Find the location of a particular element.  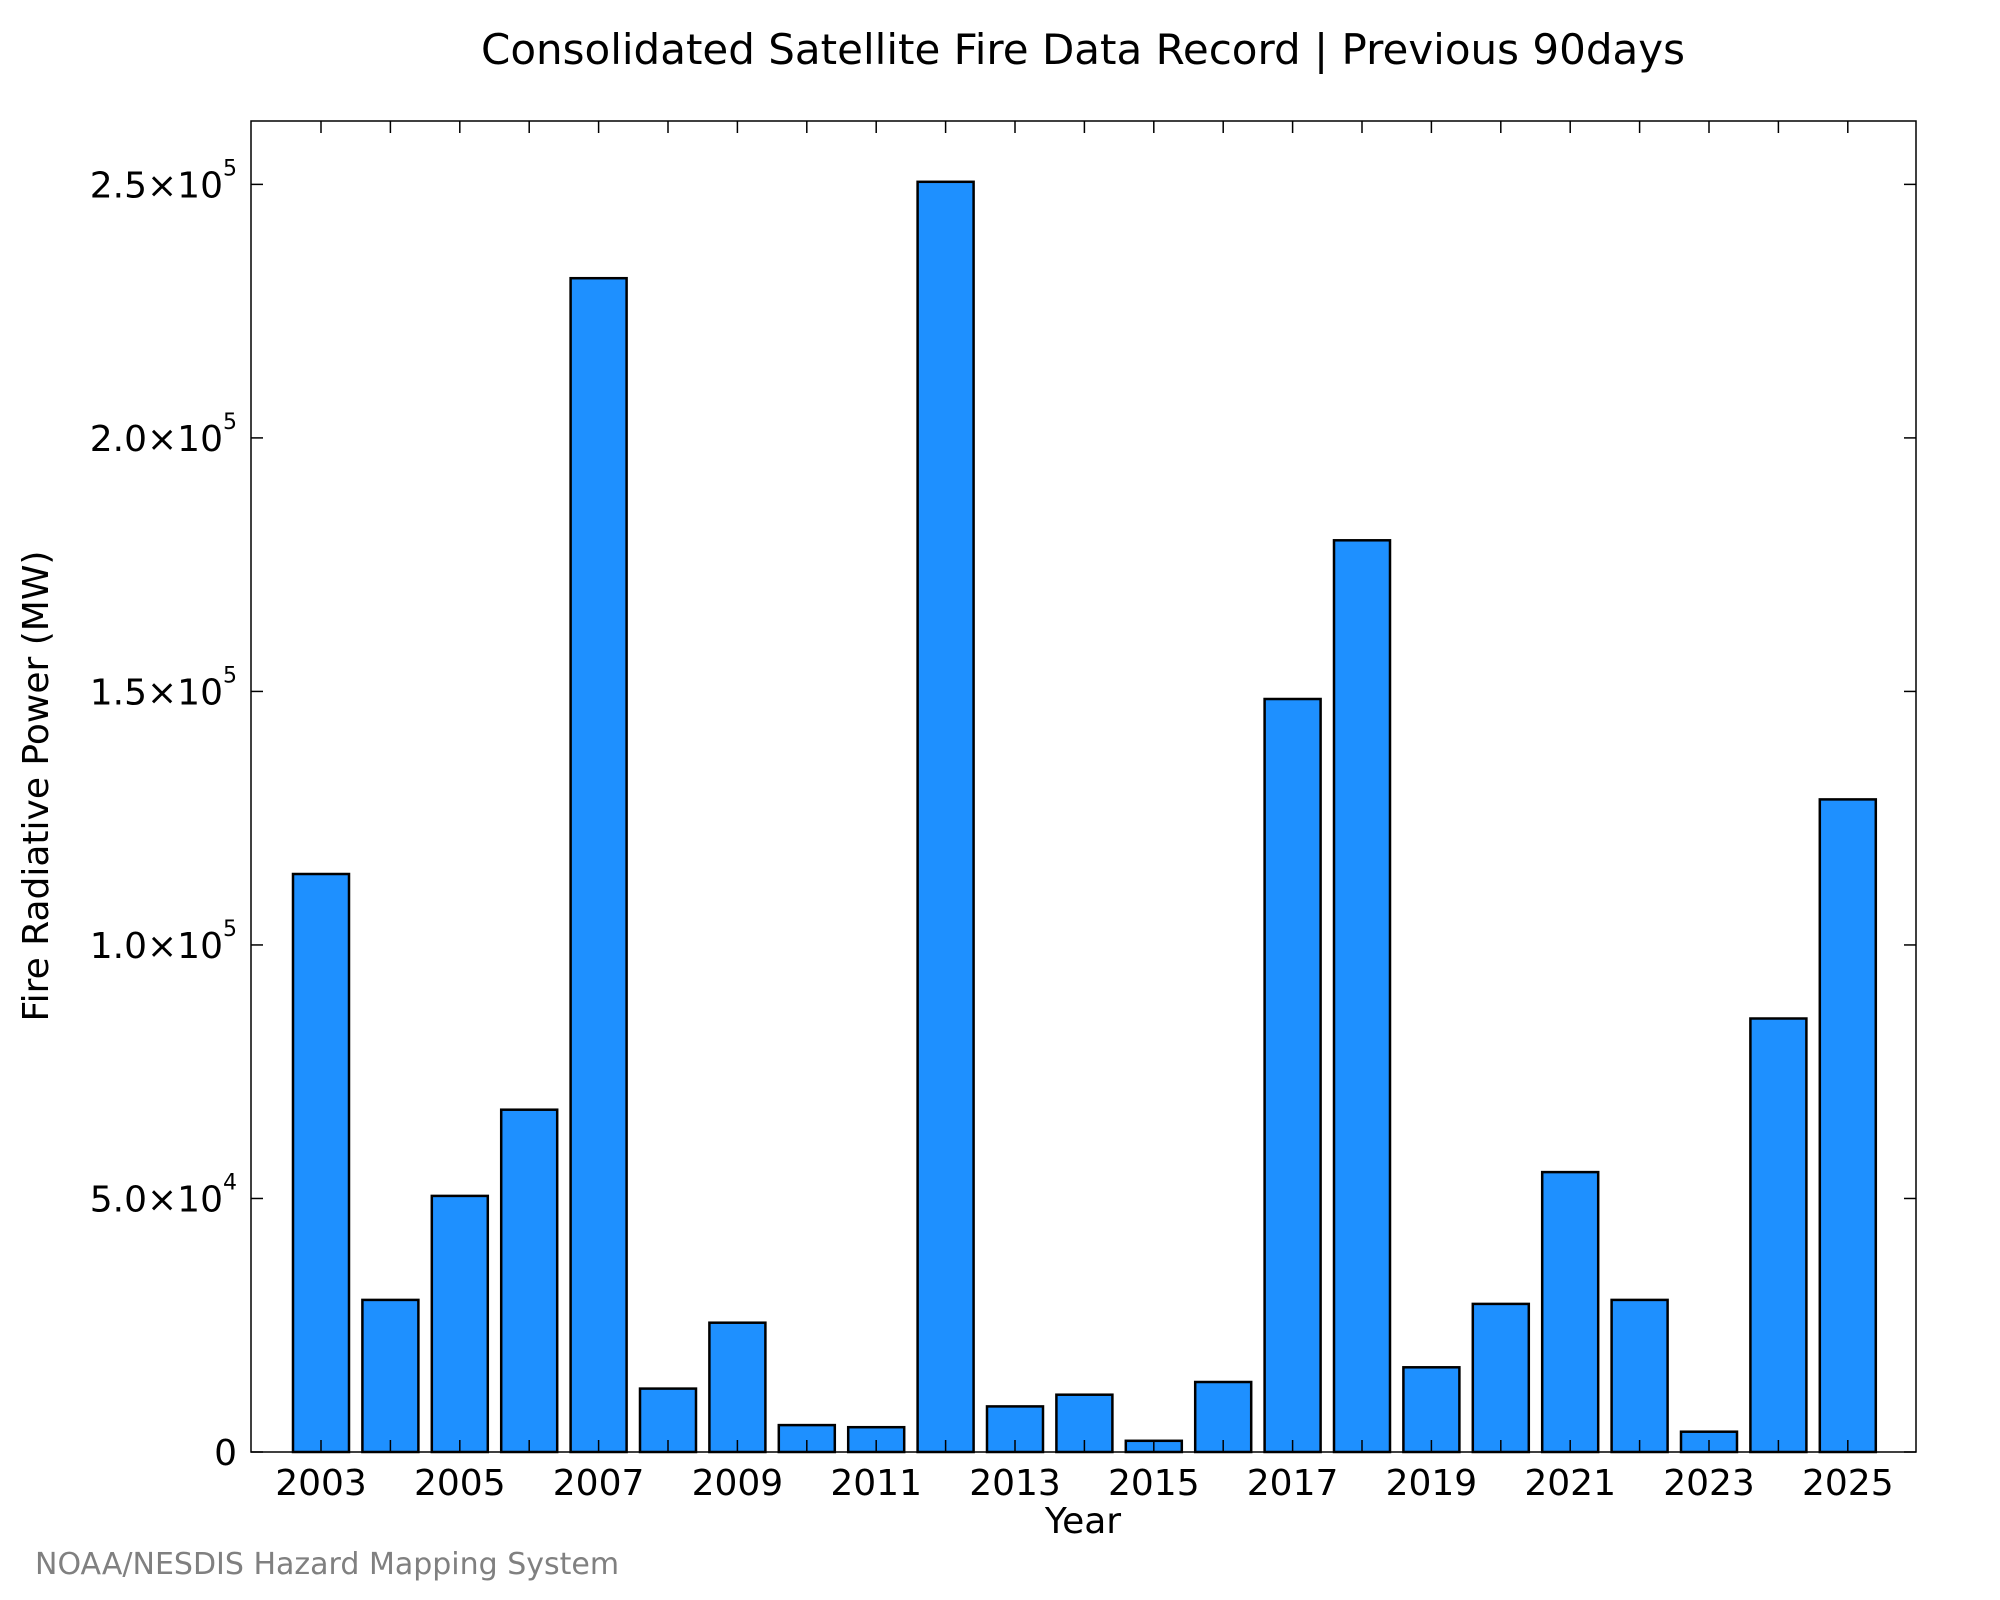

bar-2009 is located at coordinates (737, 1387).